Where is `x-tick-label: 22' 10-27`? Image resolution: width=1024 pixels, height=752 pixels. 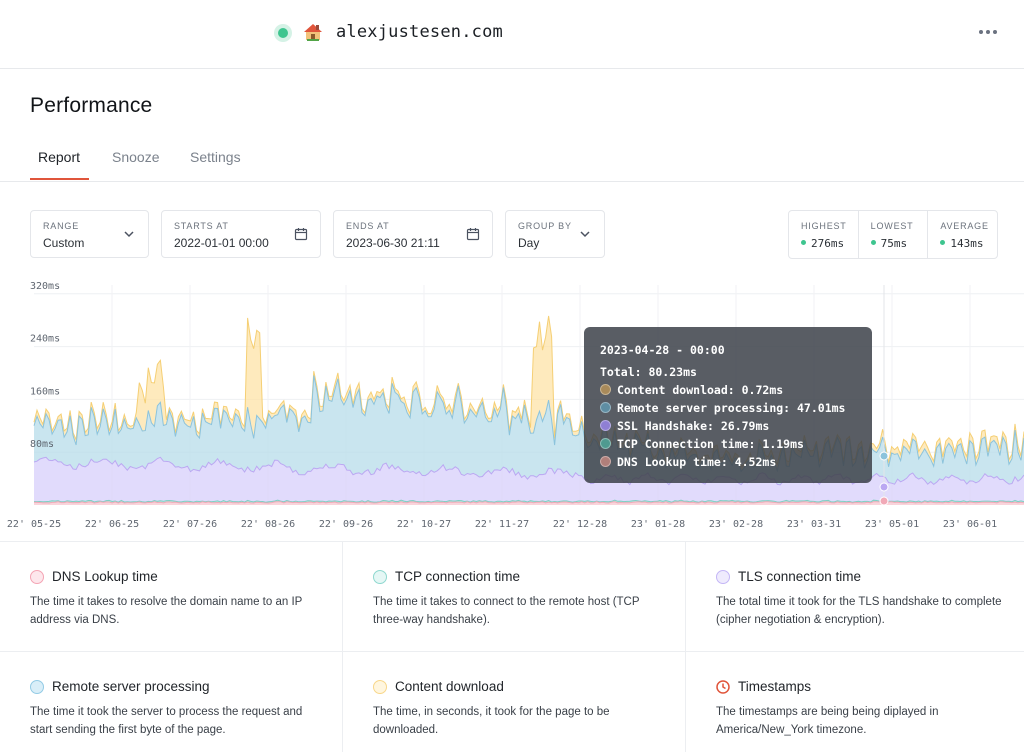
x-tick-label: 22' 10-27 is located at coordinates (424, 524).